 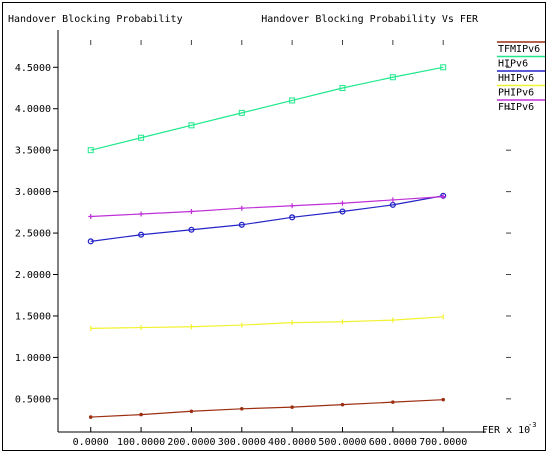 I want to click on series-phipv6, so click(x=267, y=322).